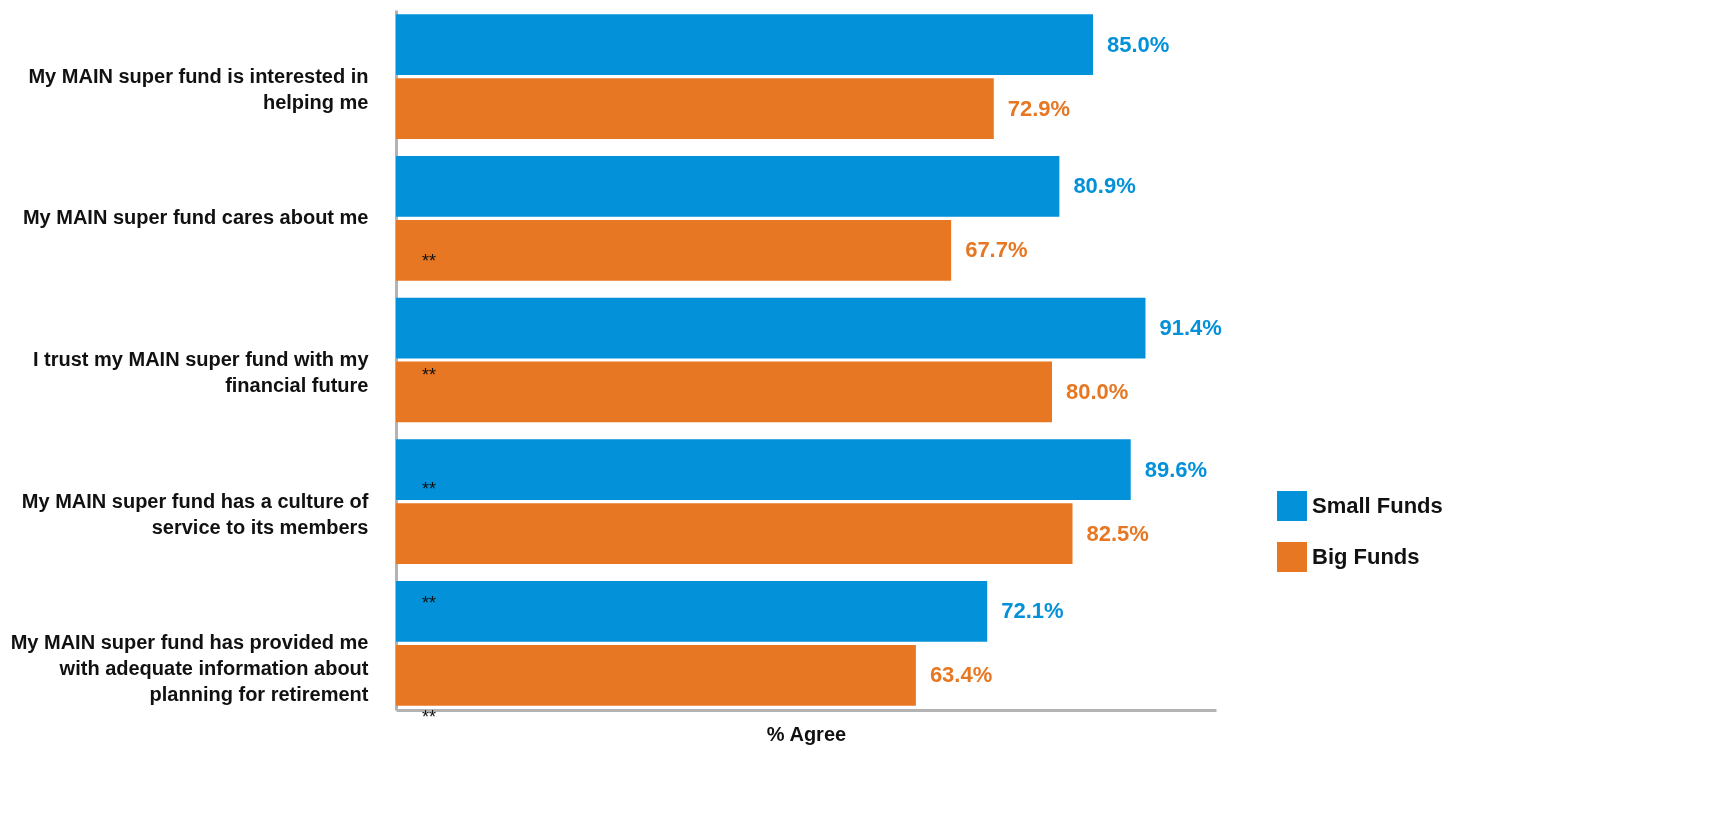  What do you see at coordinates (996, 250) in the screenshot?
I see `data-label: 67.7%` at bounding box center [996, 250].